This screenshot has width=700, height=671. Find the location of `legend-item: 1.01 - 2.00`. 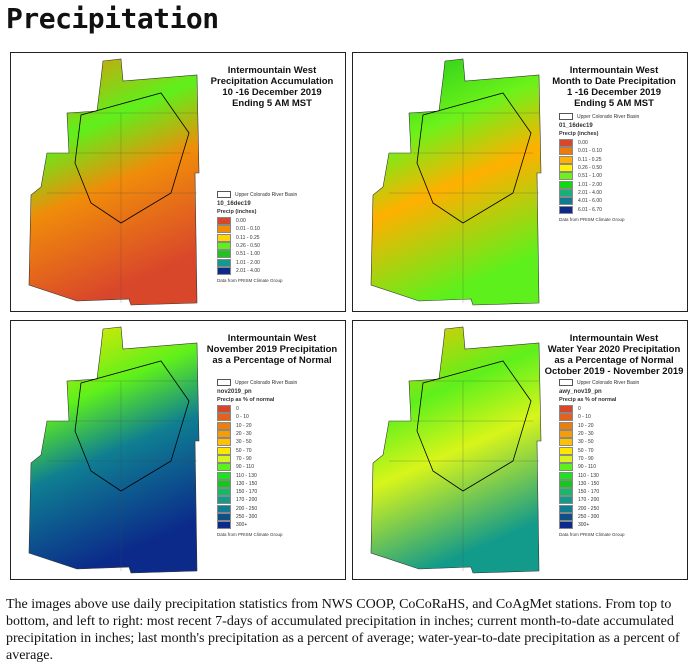

legend-item: 1.01 - 2.00 is located at coordinates (257, 262).